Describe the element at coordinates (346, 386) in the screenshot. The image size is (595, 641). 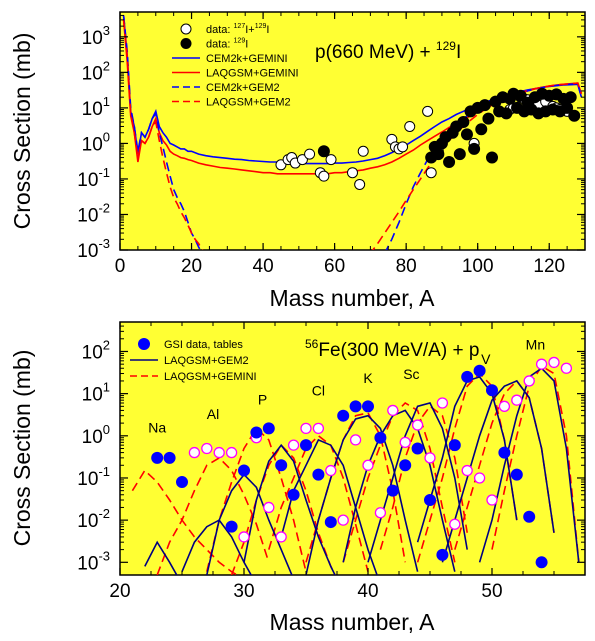
I see `element-labels: Na Al P Cl K Sc V Mn` at that location.